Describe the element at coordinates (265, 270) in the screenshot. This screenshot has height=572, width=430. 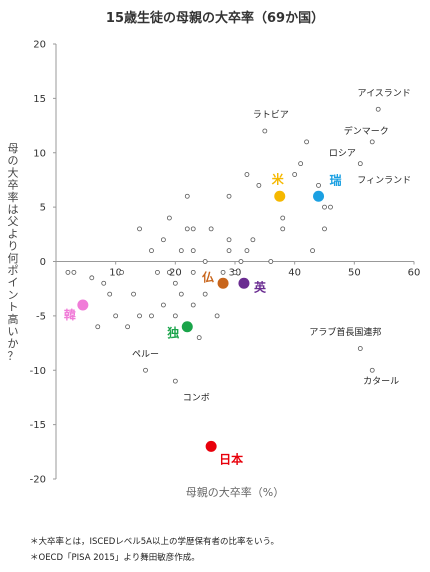
I see `x-tick-labels: 102030405060` at that location.